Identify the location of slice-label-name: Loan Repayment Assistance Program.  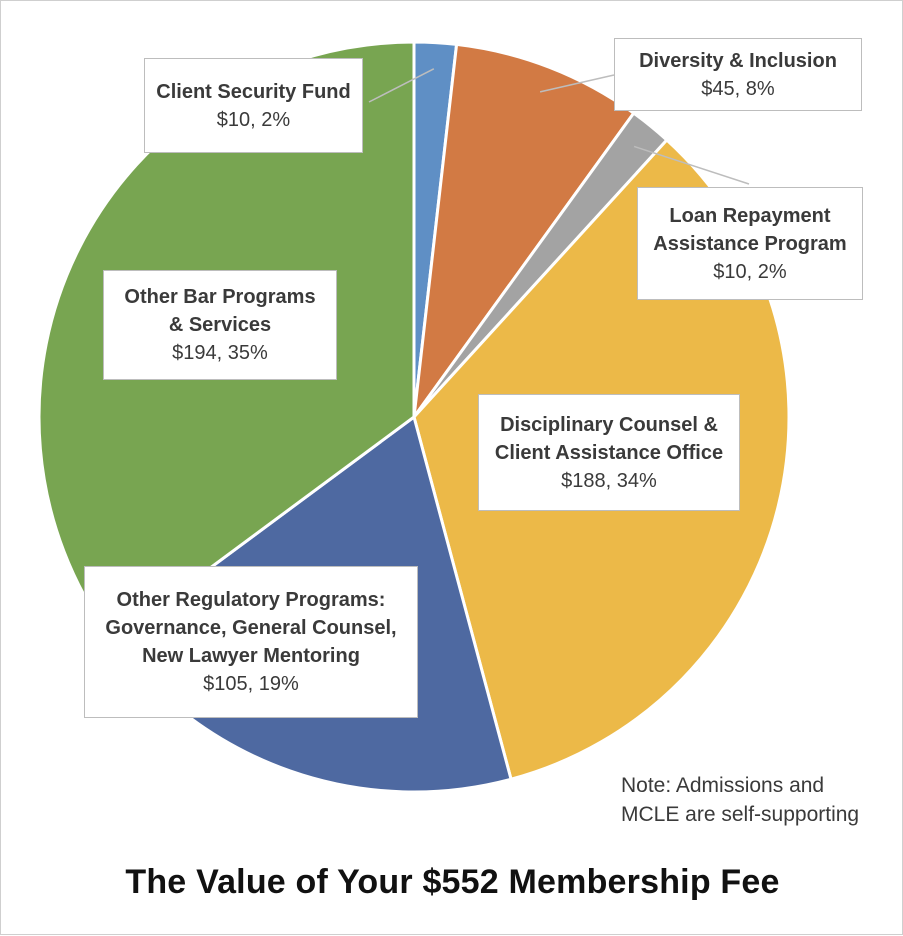
(750, 229).